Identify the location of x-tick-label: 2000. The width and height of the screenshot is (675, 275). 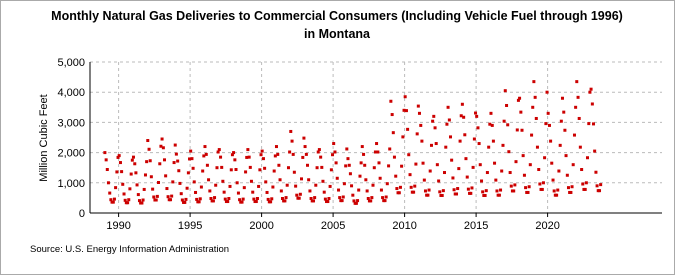
(261, 226).